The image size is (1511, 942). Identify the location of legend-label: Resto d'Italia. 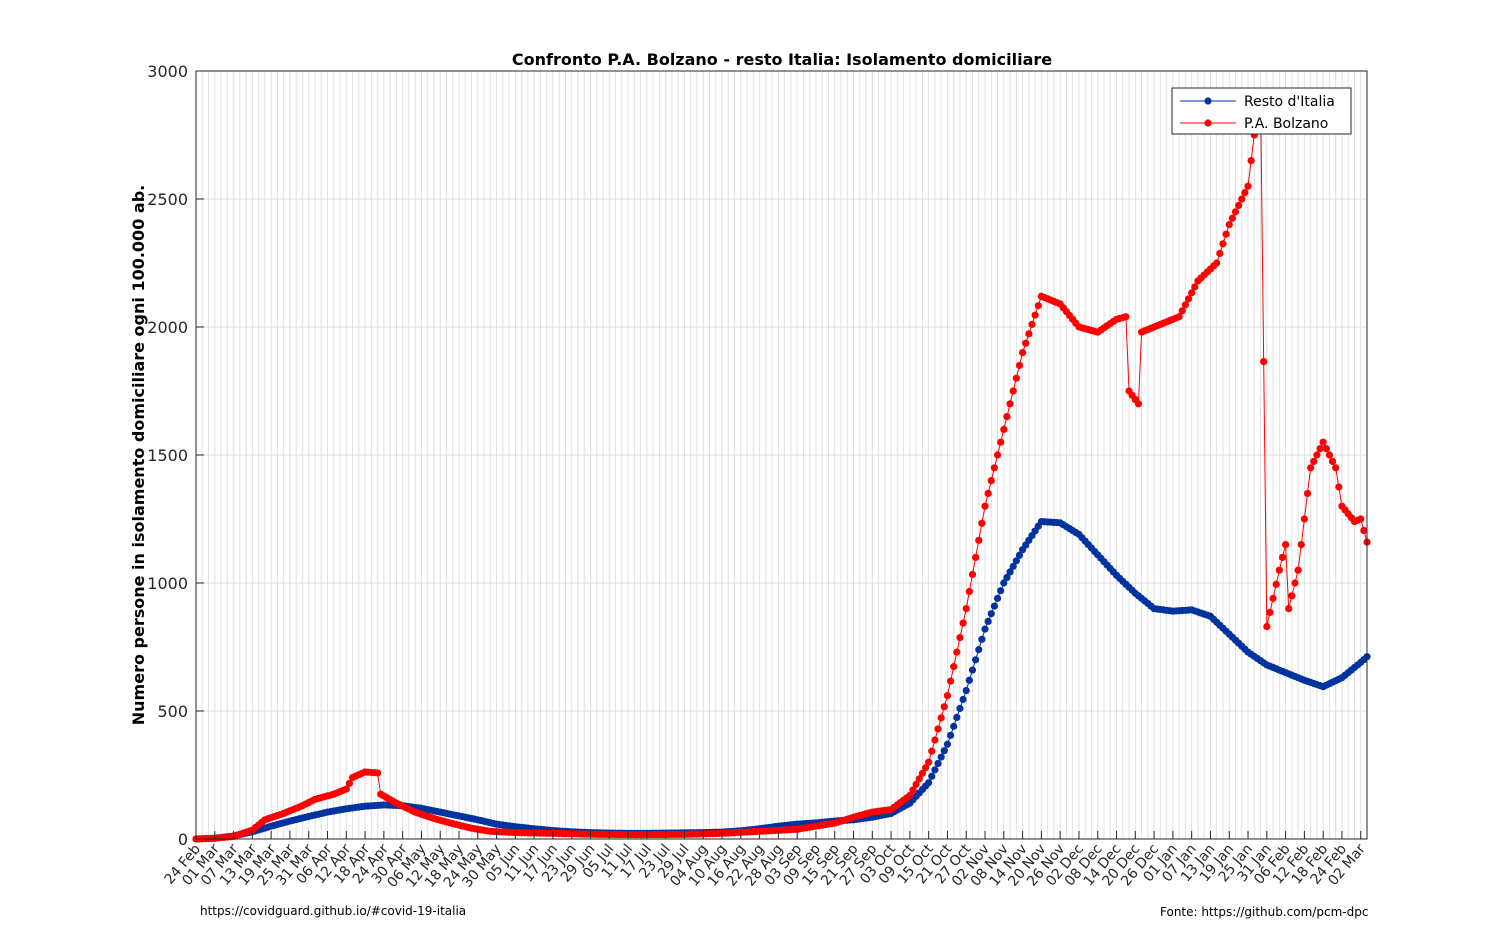
(1289, 102).